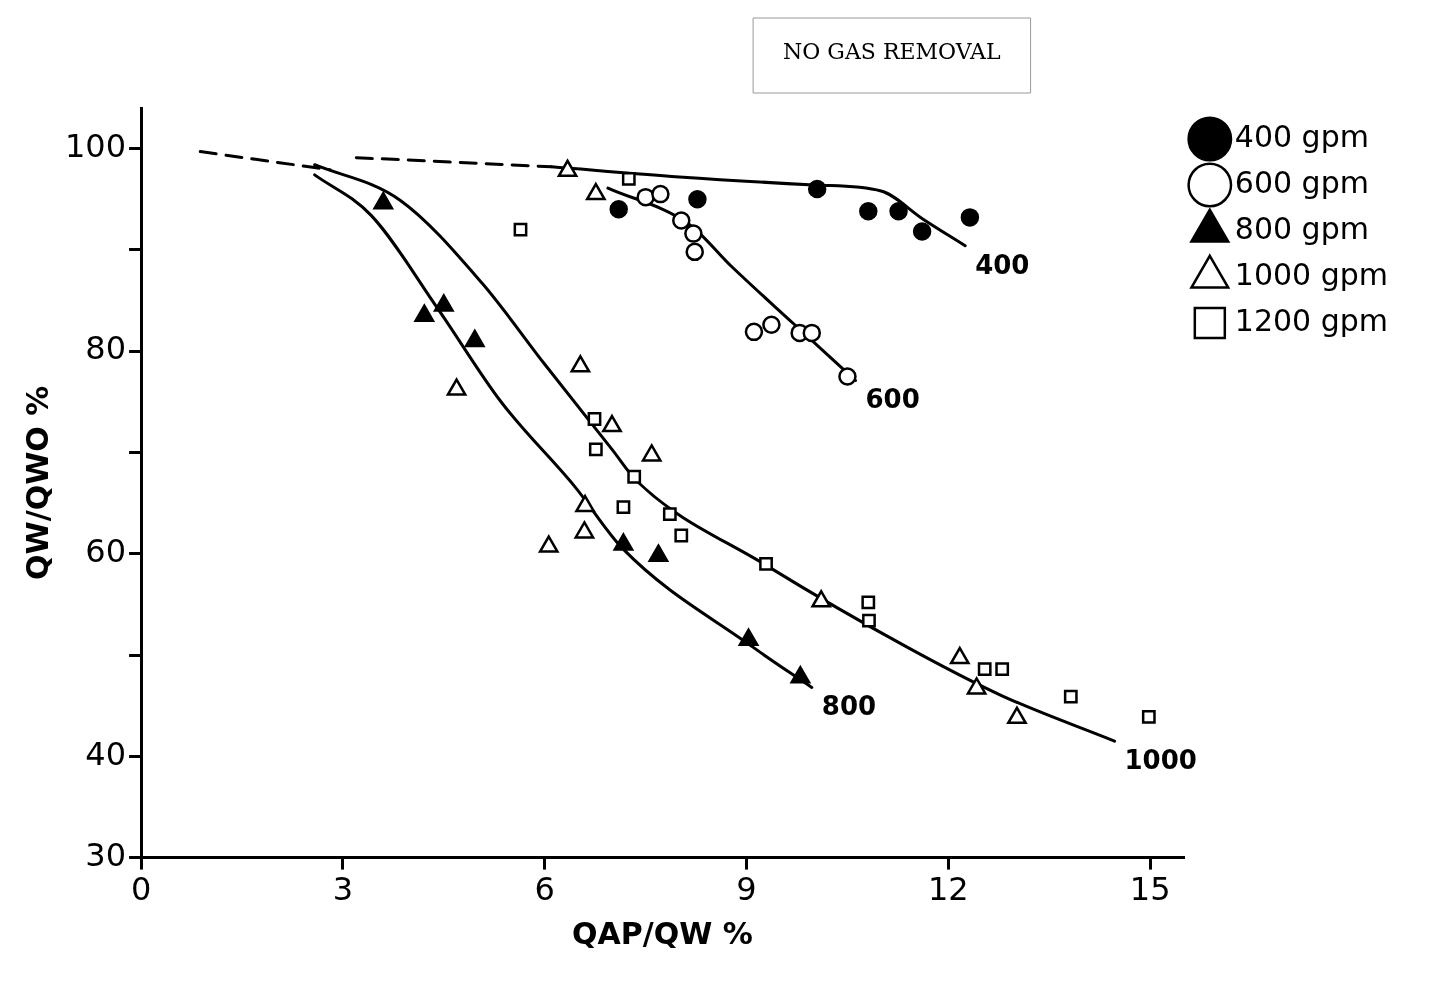  Describe the element at coordinates (1002, 264) in the screenshot. I see `series-label: 400` at that location.